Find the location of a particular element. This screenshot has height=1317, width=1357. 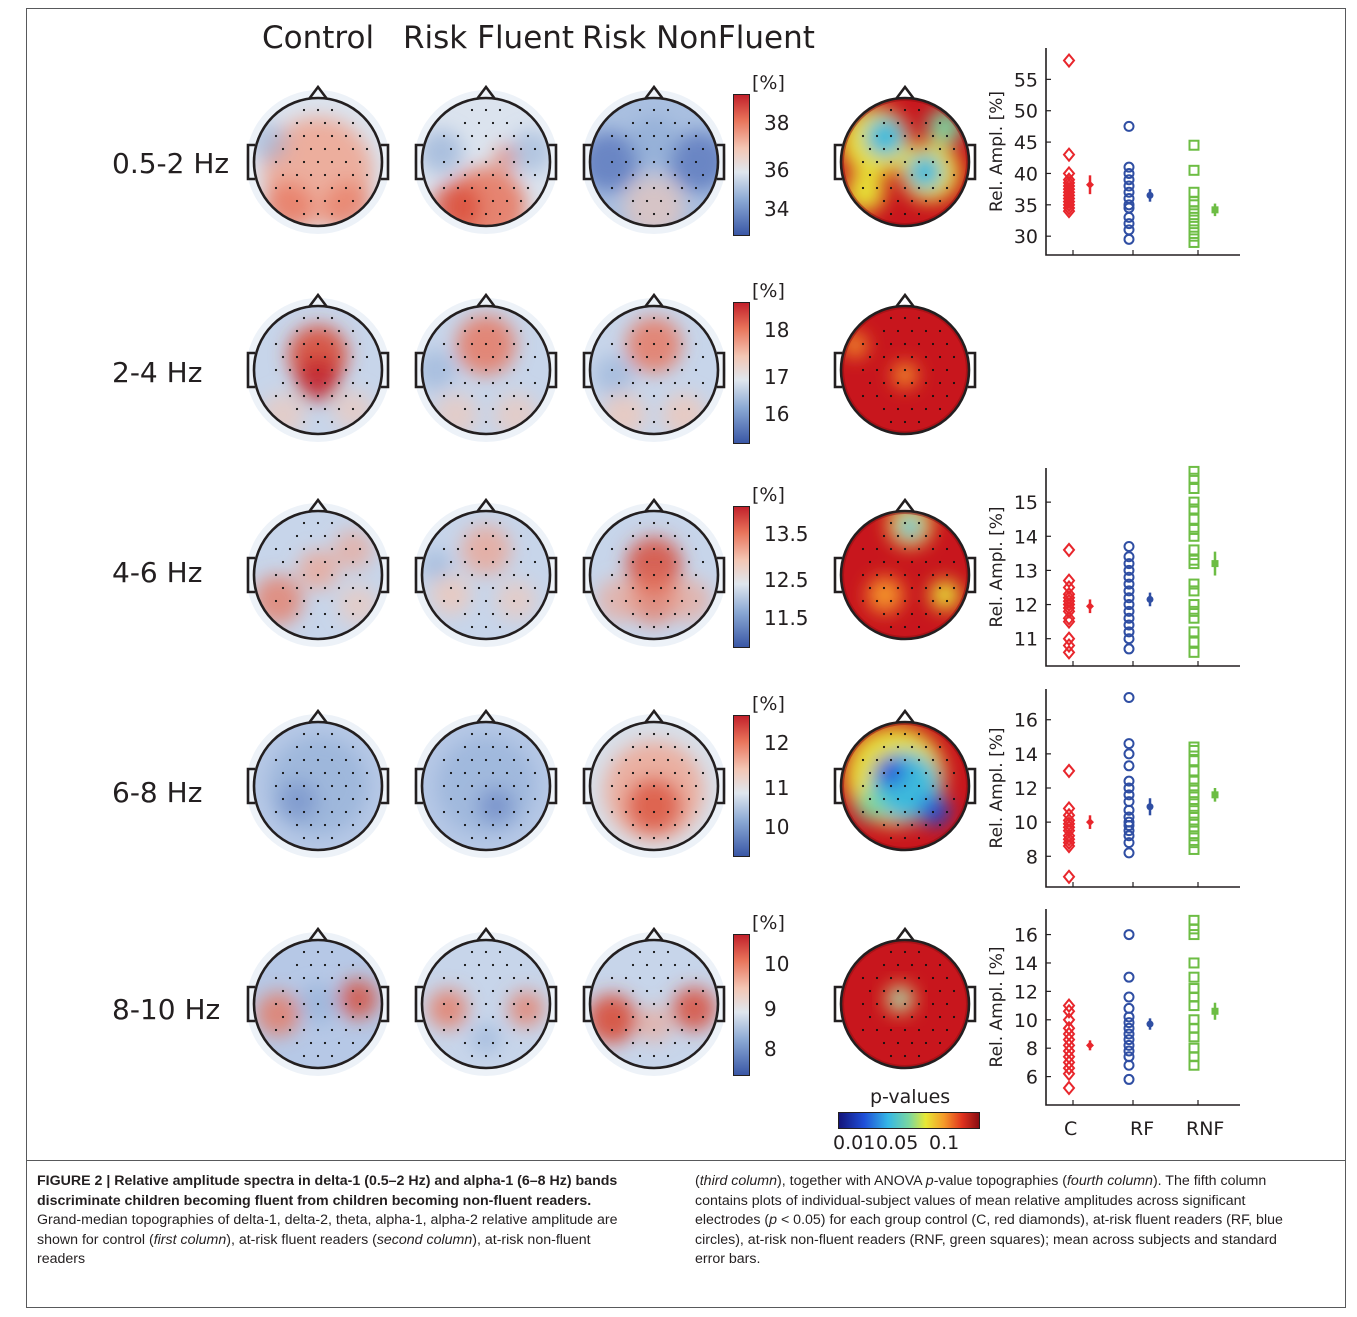

column-header-control: Control is located at coordinates (318, 38).